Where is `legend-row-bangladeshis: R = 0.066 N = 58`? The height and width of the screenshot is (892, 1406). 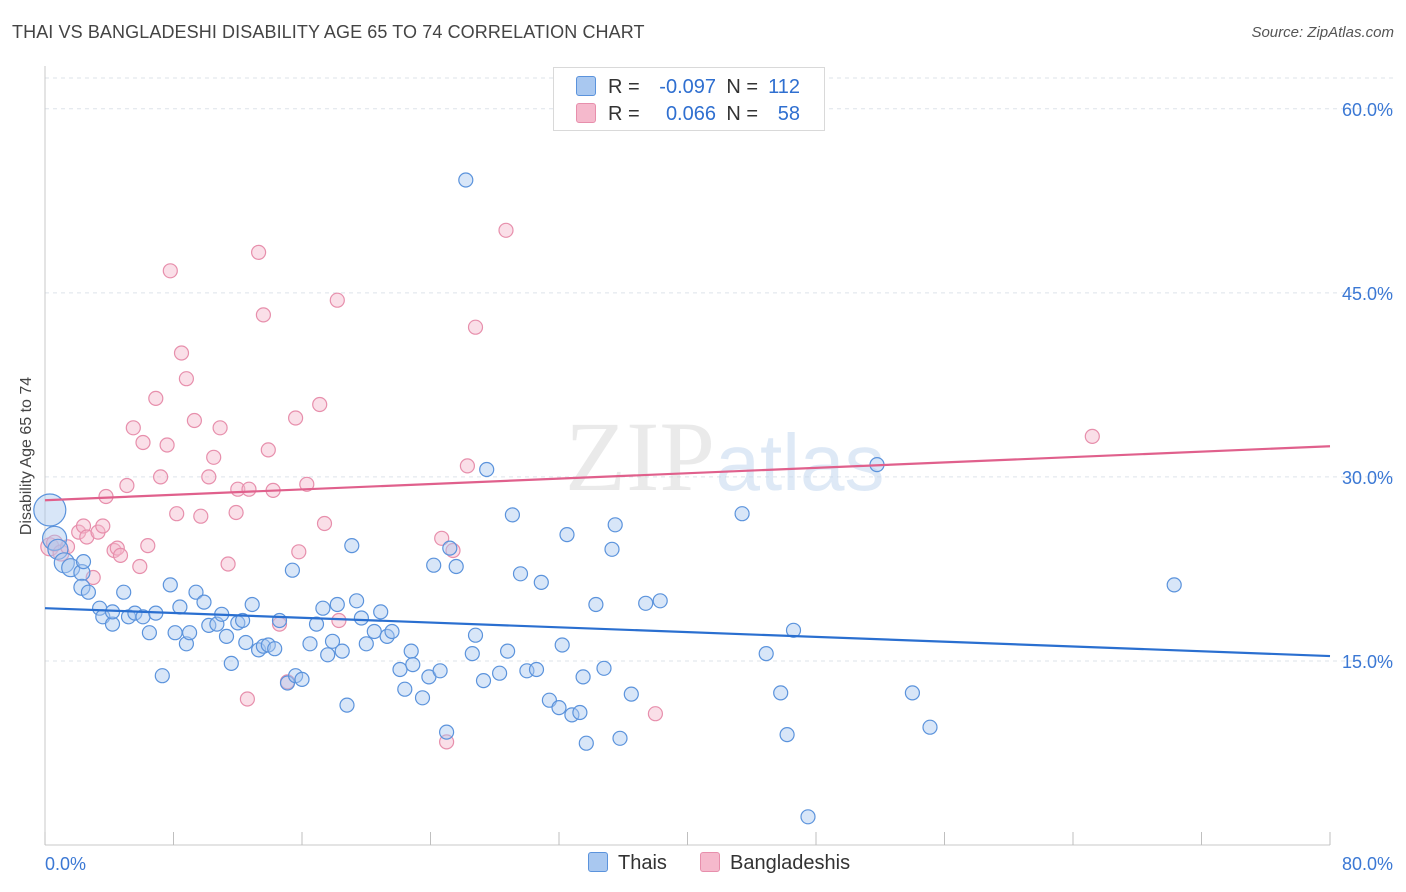 legend-row-bangladeshis: R = 0.066 N = 58 is located at coordinates (688, 115).